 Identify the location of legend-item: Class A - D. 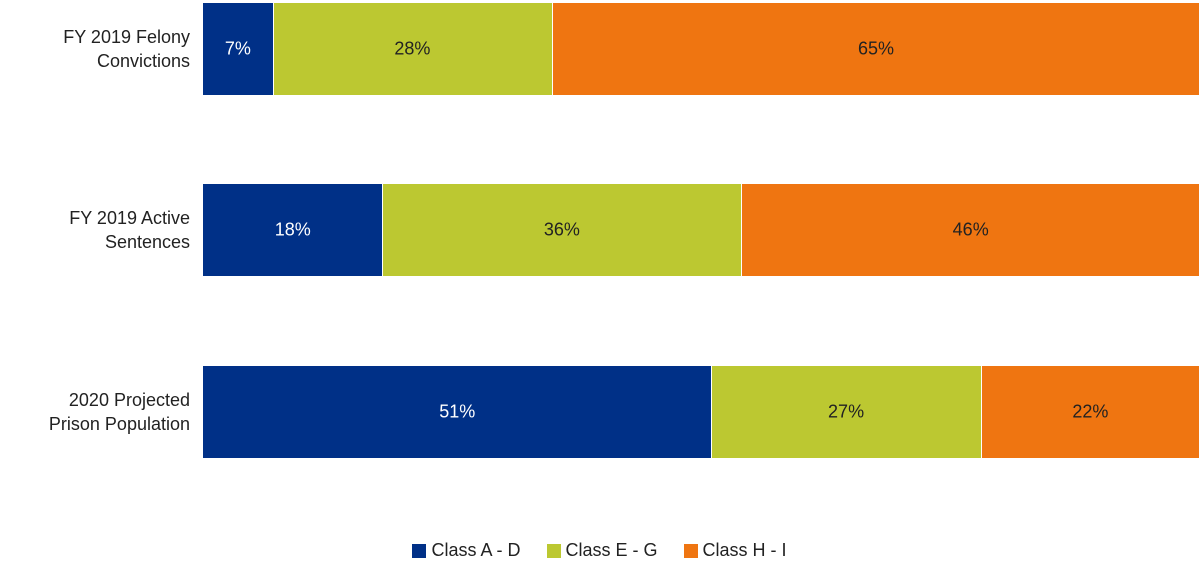
(466, 550).